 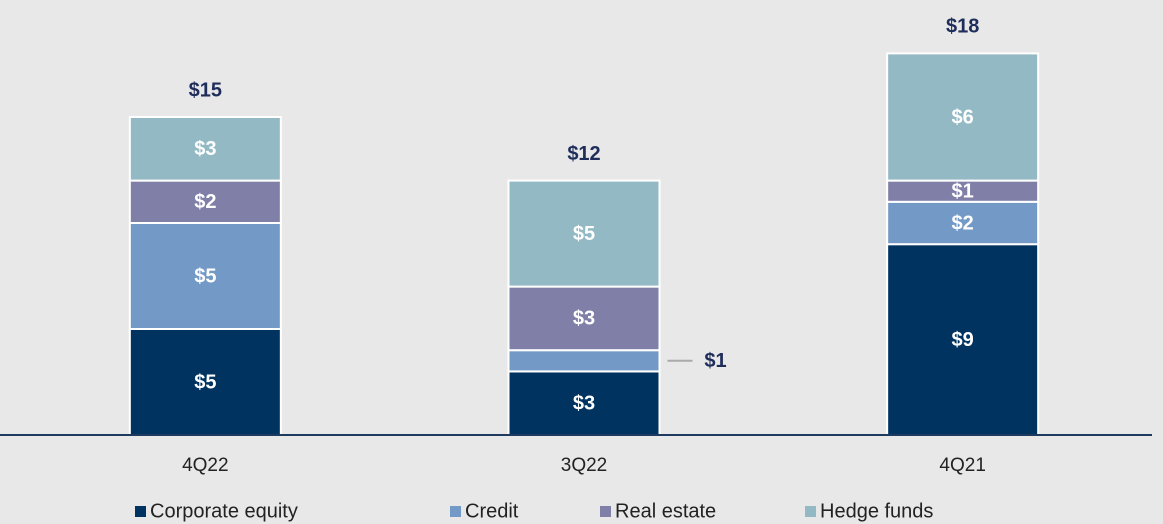 What do you see at coordinates (876, 511) in the screenshot?
I see `legend-label: Hedge funds` at bounding box center [876, 511].